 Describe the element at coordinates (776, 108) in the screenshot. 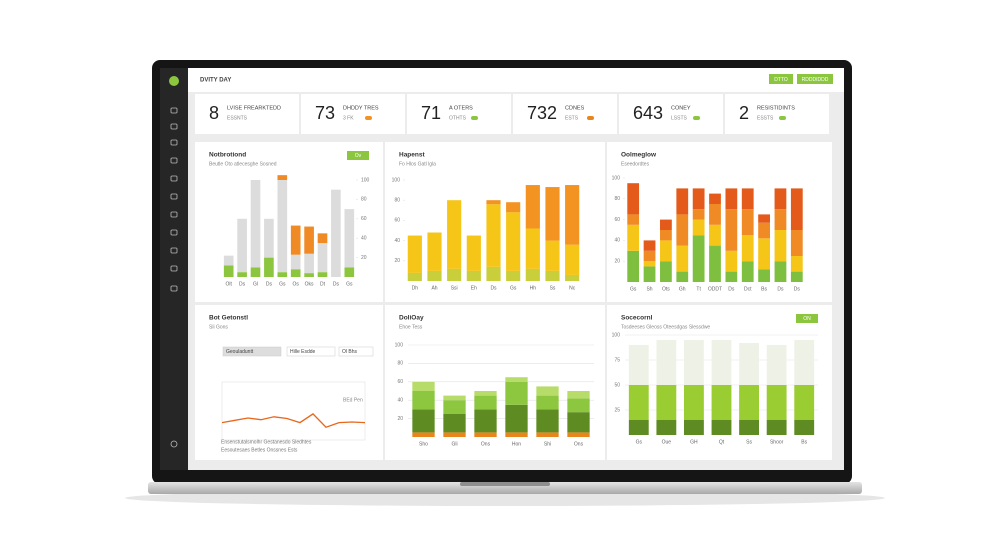

I see `kpi-label: RESISTIDINTS` at that location.